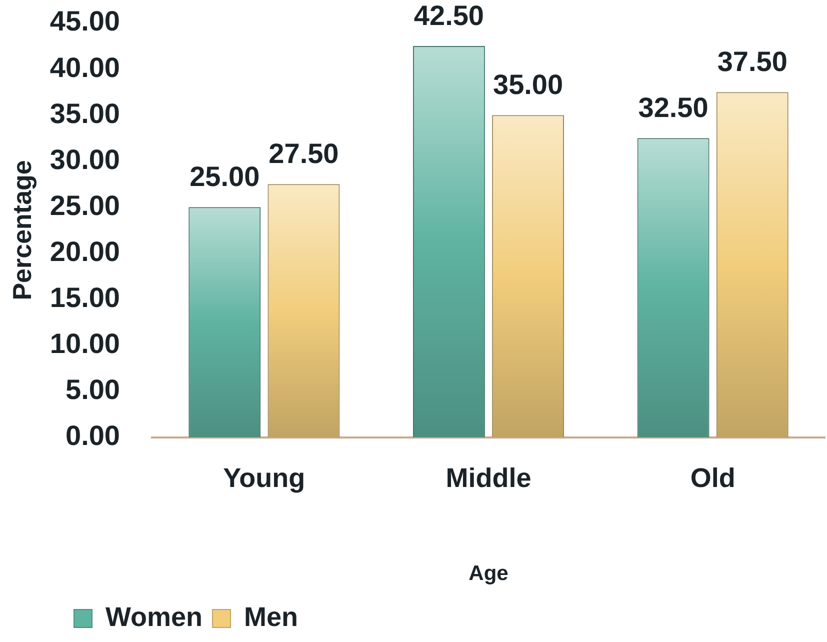  What do you see at coordinates (85, 205) in the screenshot?
I see `y-tick-label: 25.00` at bounding box center [85, 205].